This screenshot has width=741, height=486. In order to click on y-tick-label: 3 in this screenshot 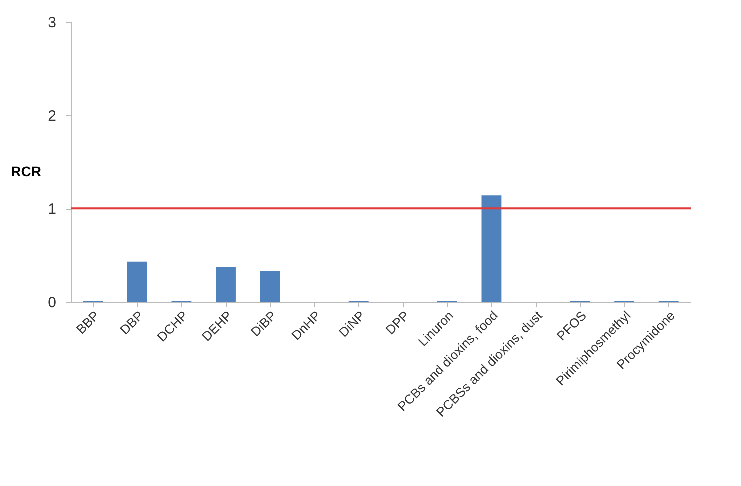, I will do `click(52, 23)`.